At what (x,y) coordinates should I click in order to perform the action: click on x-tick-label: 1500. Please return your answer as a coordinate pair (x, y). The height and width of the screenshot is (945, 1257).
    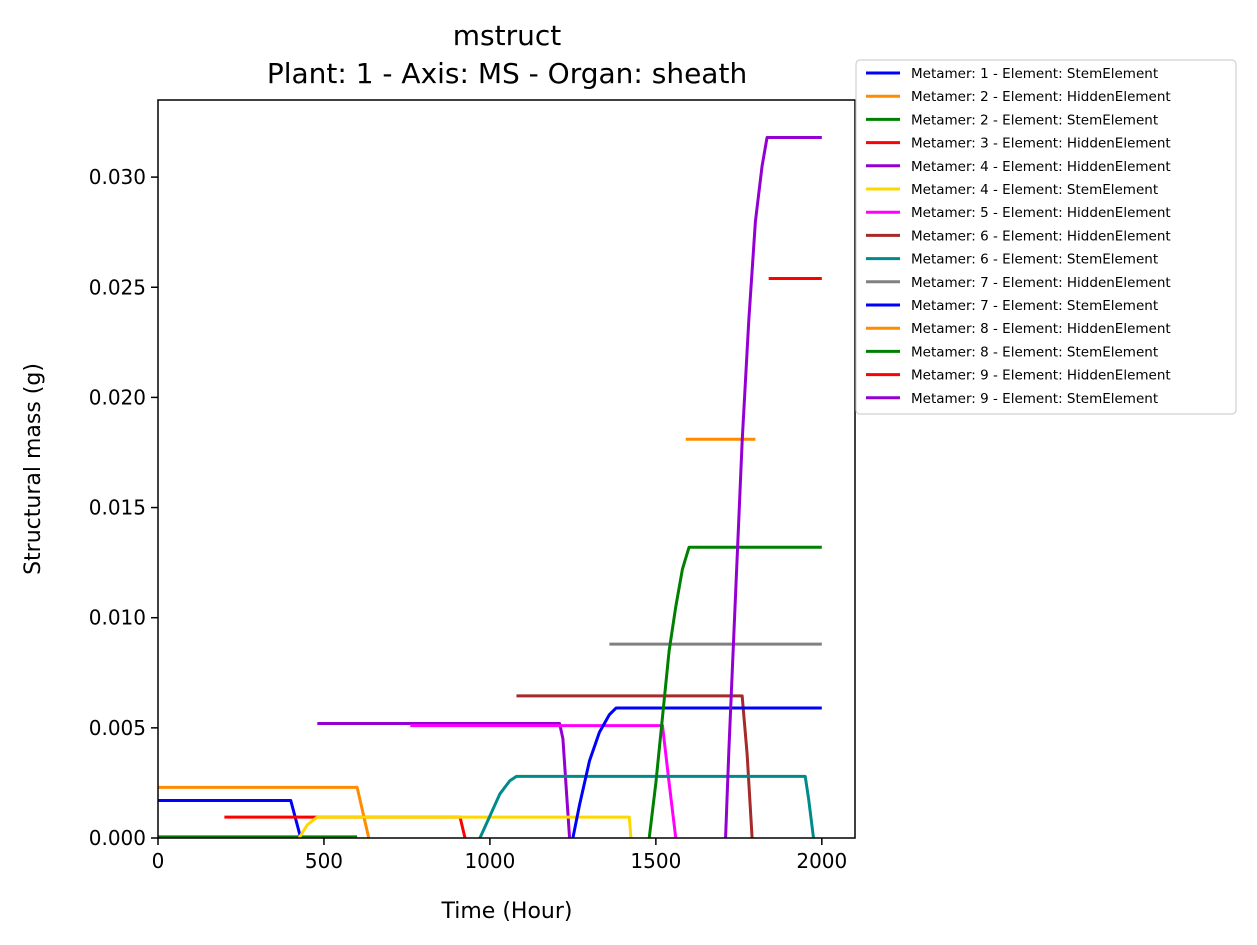
    Looking at the image, I should click on (655, 861).